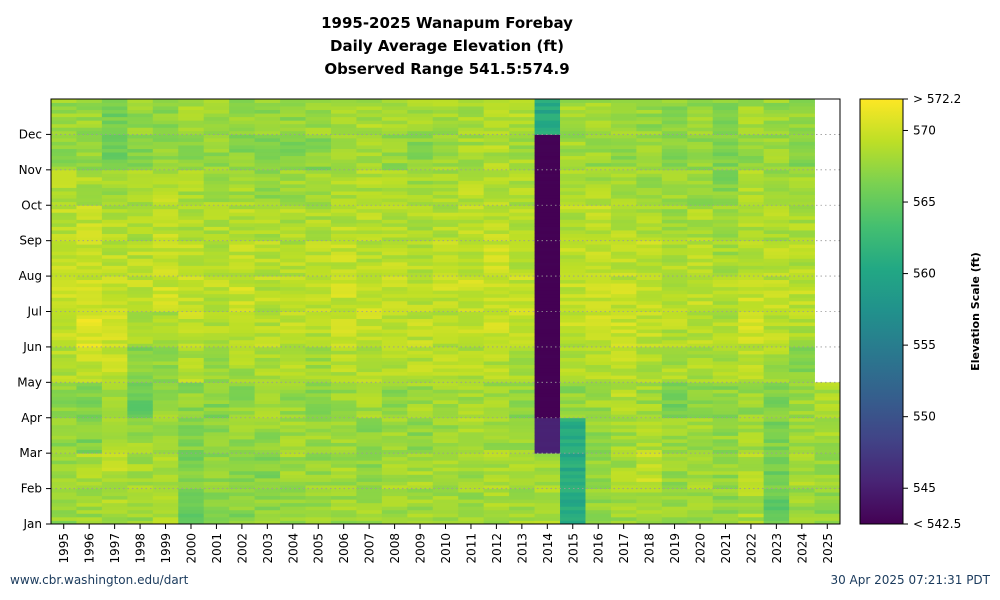  I want to click on x-tick-label: 2013, so click(522, 548).